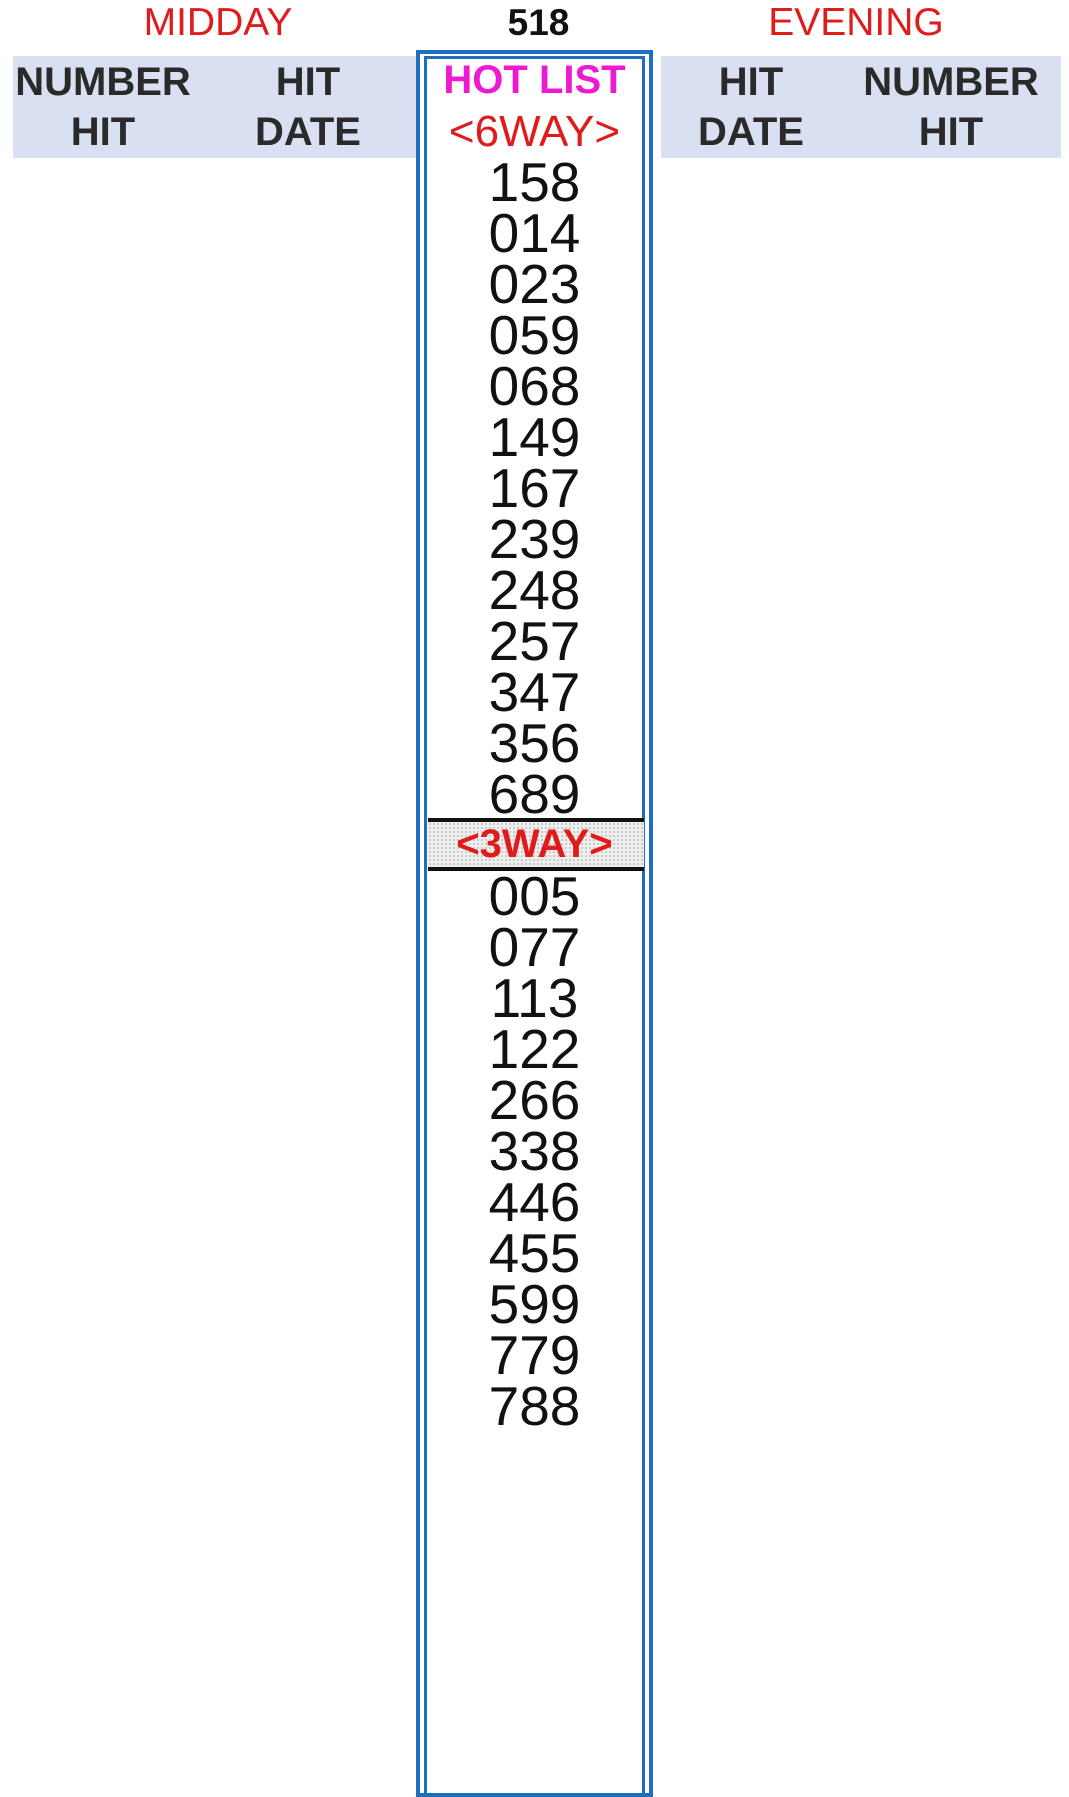 This screenshot has height=1797, width=1069. I want to click on six-way-number: 059, so click(534, 335).